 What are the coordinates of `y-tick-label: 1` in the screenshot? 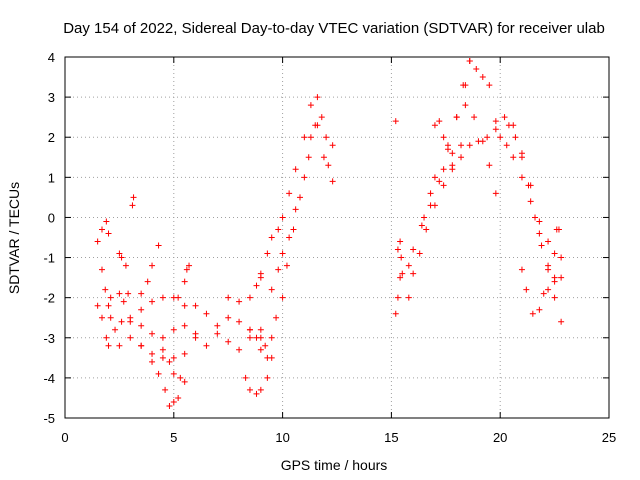 It's located at (51, 177).